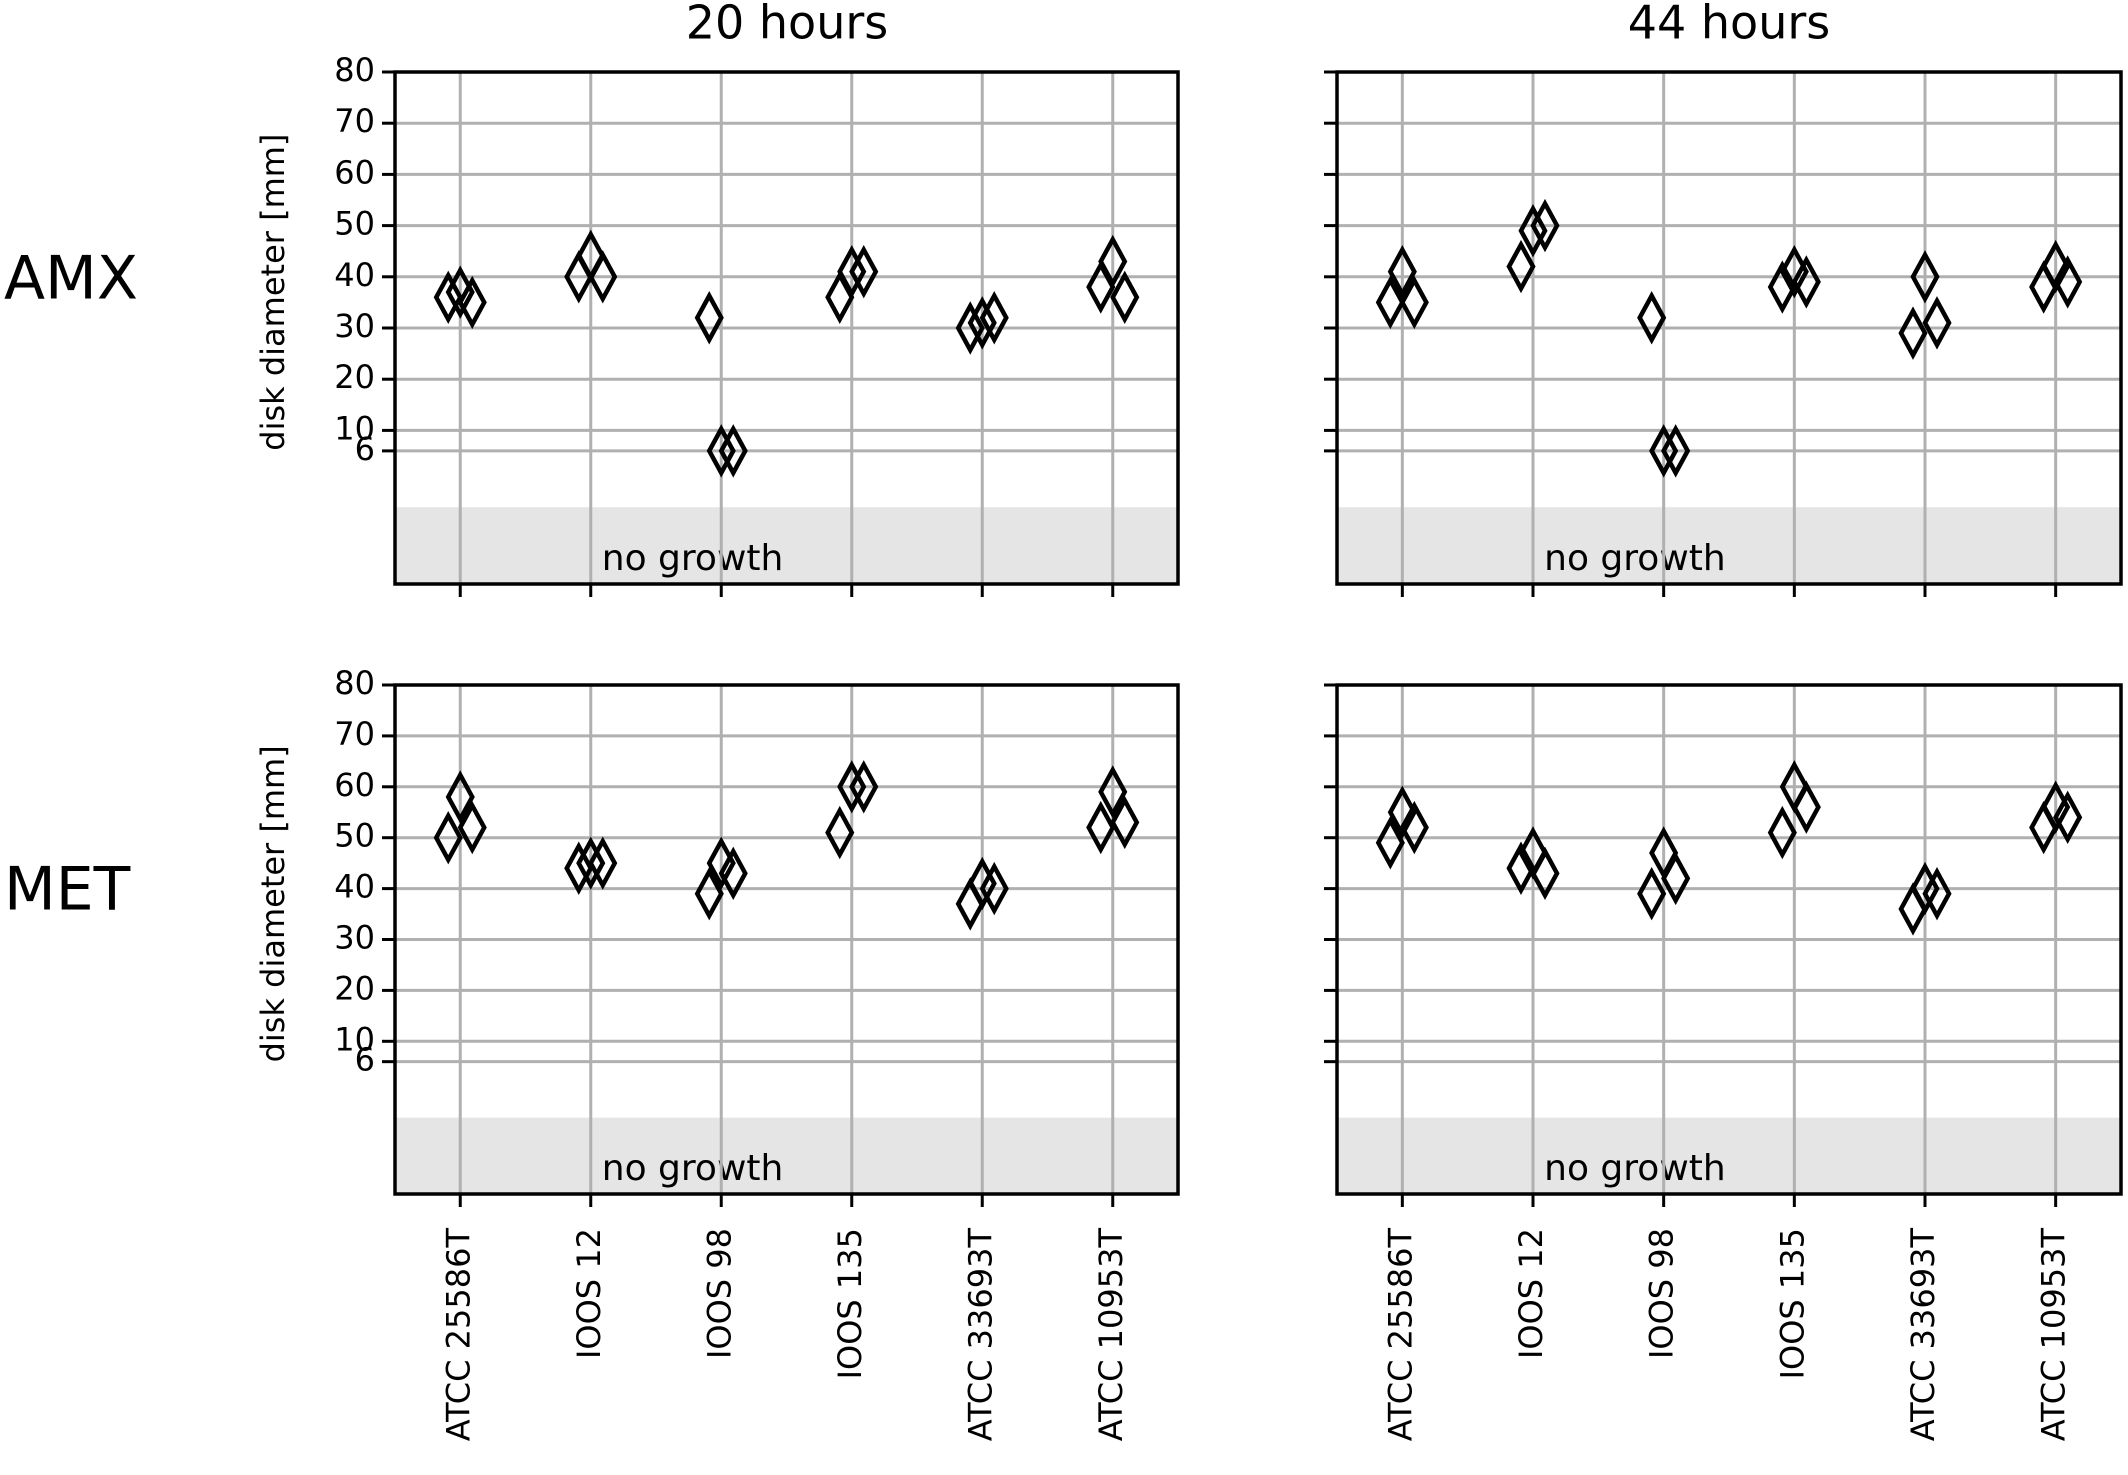 The image size is (2128, 1475). Describe the element at coordinates (71, 279) in the screenshot. I see `row-label: AMX` at that location.